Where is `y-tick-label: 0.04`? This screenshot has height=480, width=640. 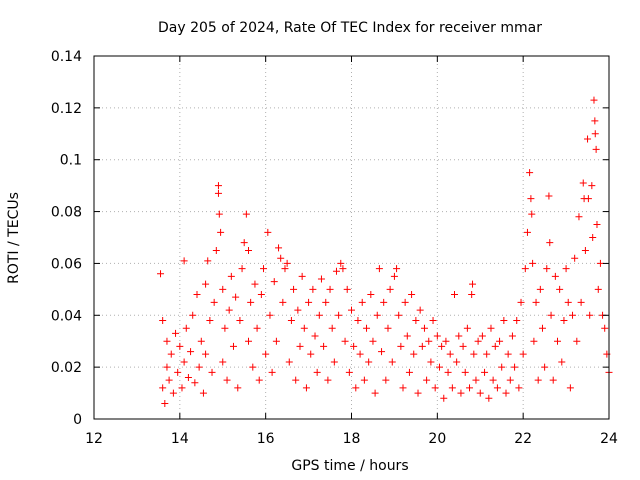
y-tick-label: 0.04 is located at coordinates (66, 316).